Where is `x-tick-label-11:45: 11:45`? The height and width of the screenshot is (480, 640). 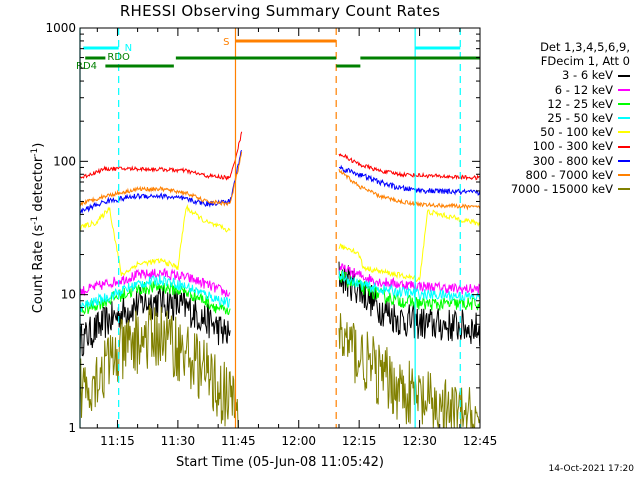
x-tick-label-11:45: 11:45 is located at coordinates (238, 441).